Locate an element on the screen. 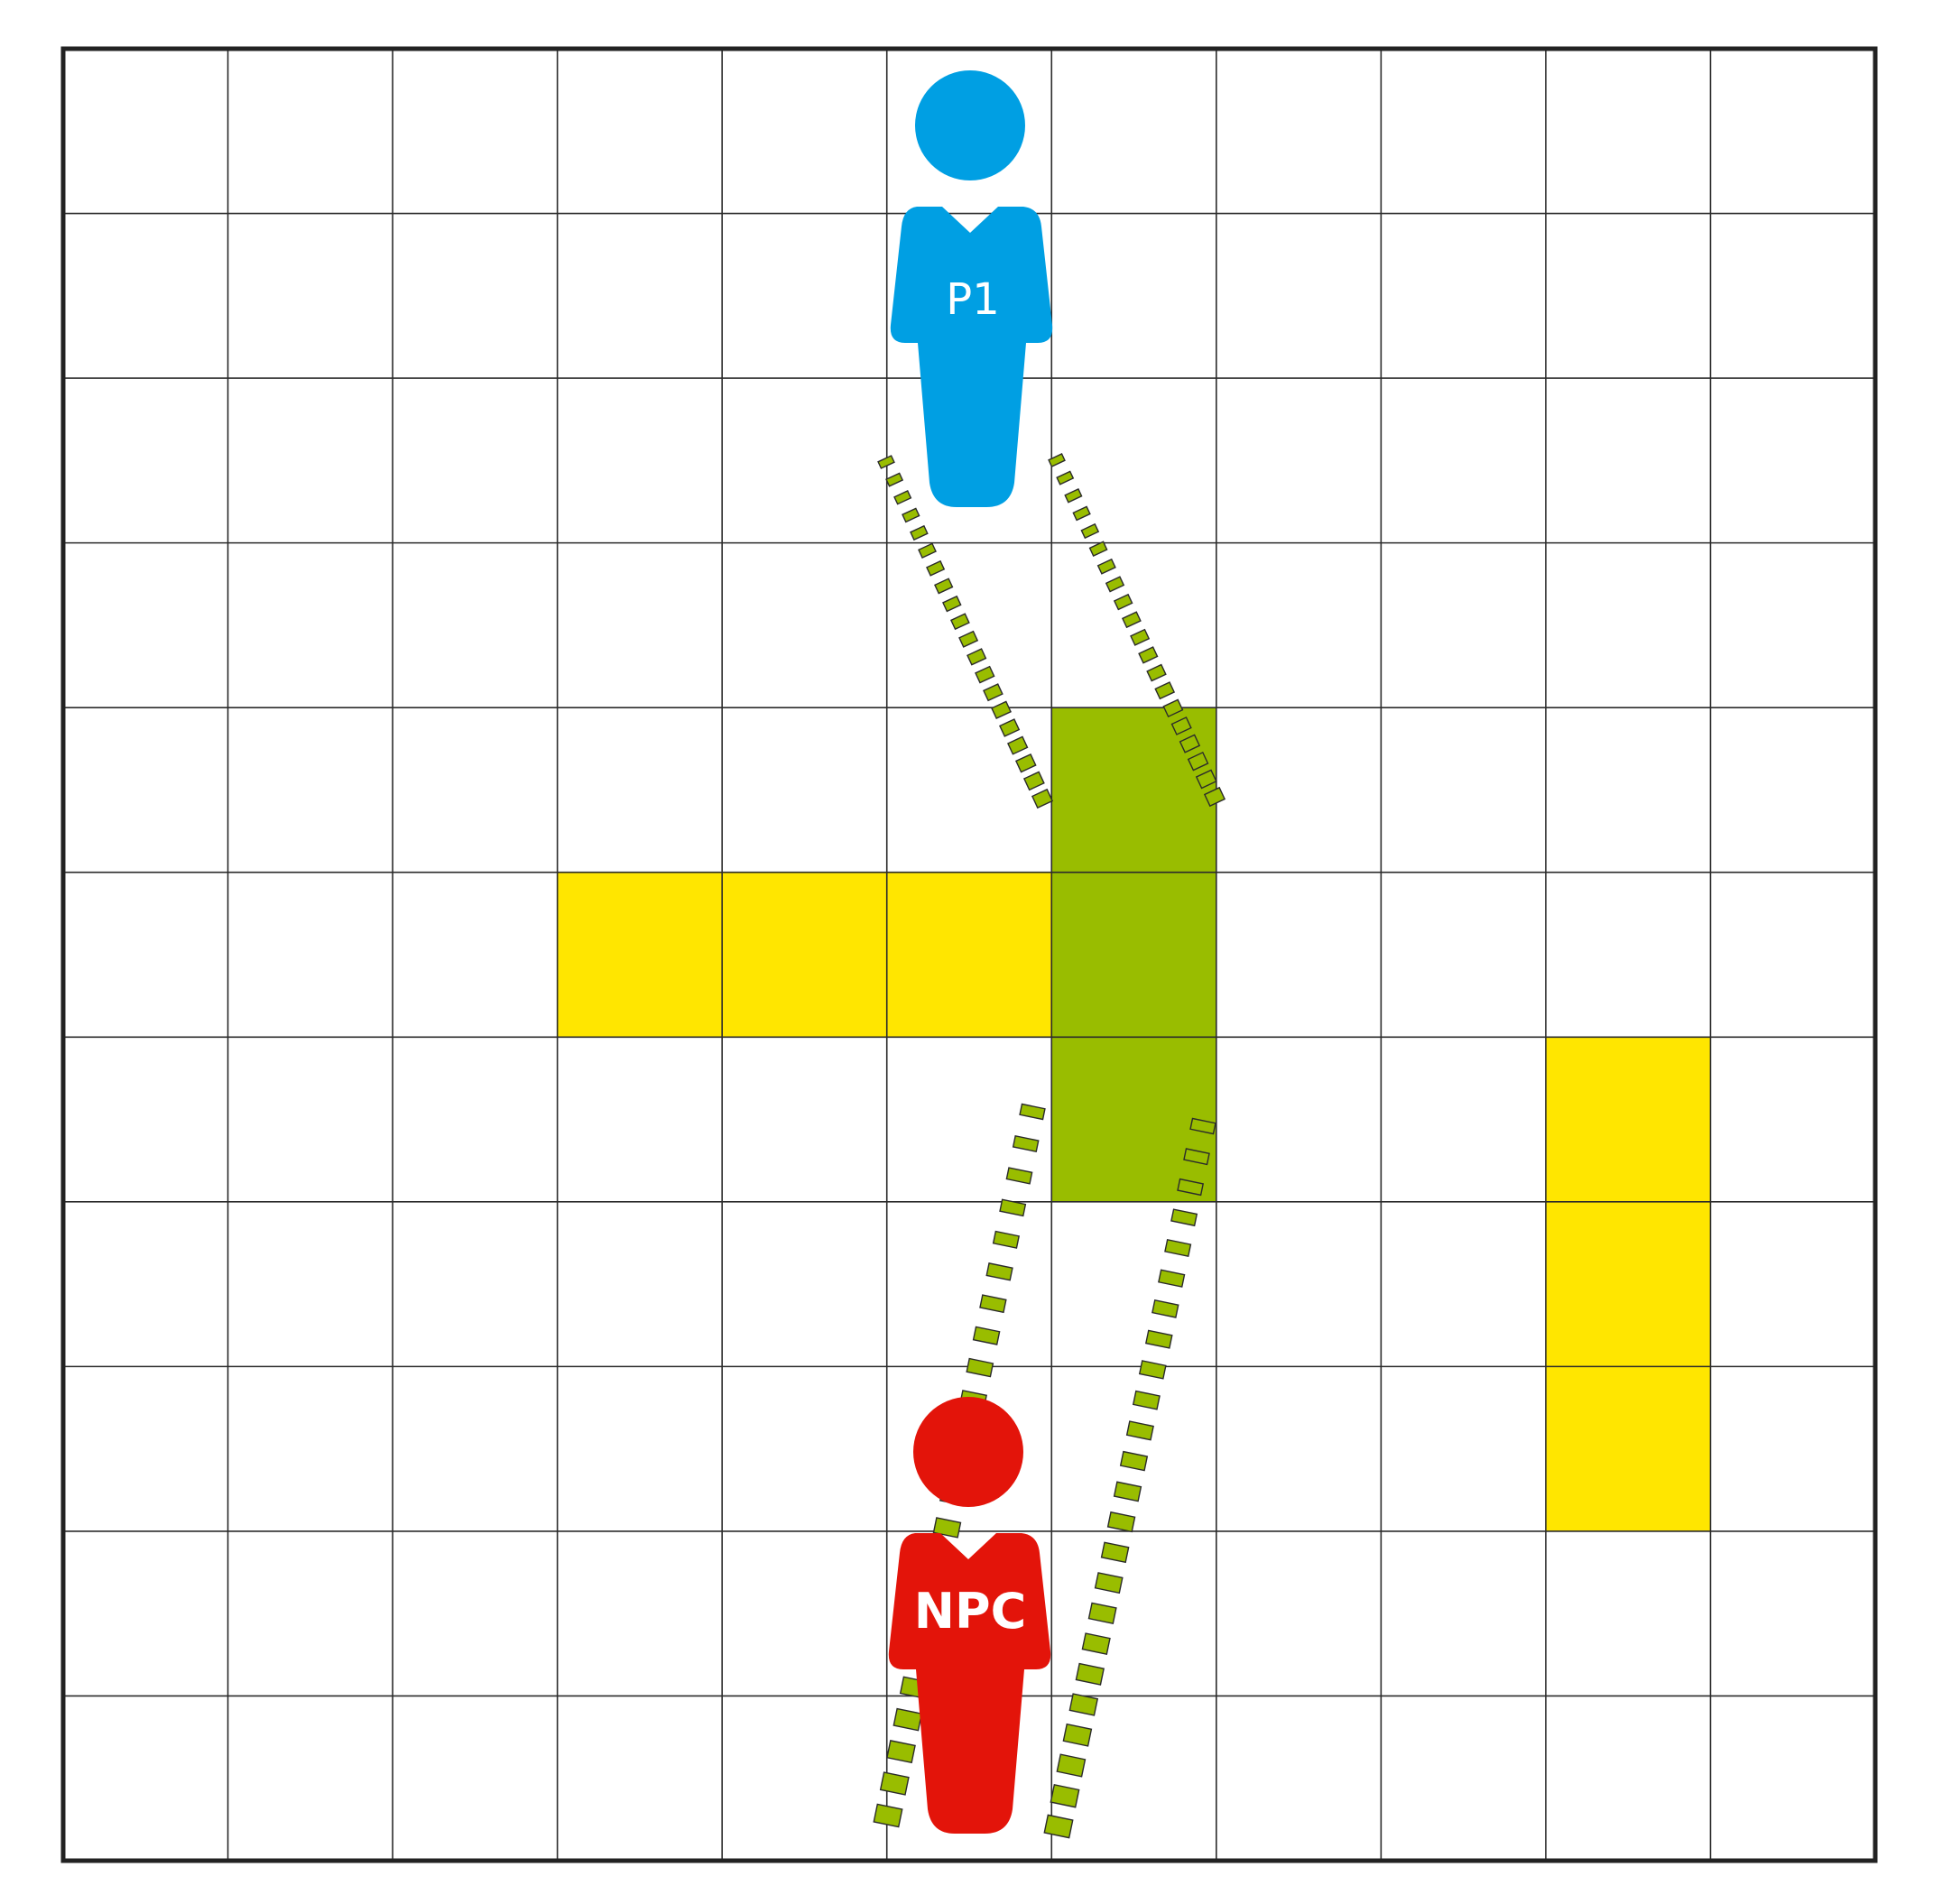 Image resolution: width=1933 pixels, height=1904 pixels. npc-token: NPC is located at coordinates (969, 1615).